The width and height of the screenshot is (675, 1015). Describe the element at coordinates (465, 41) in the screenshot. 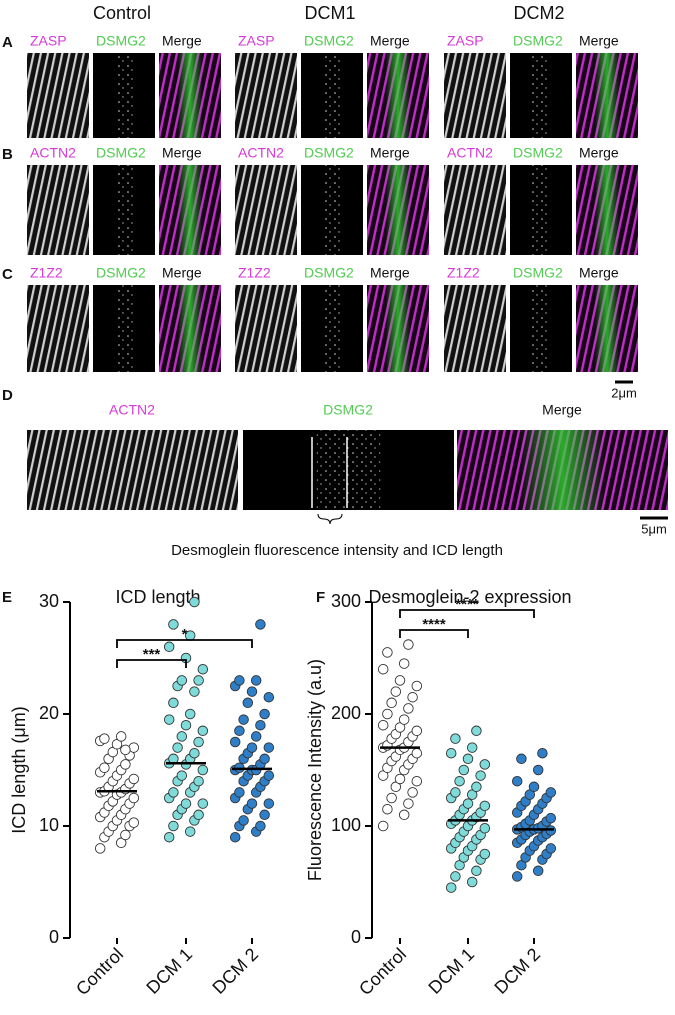

I see `channel-label: ZASP` at that location.